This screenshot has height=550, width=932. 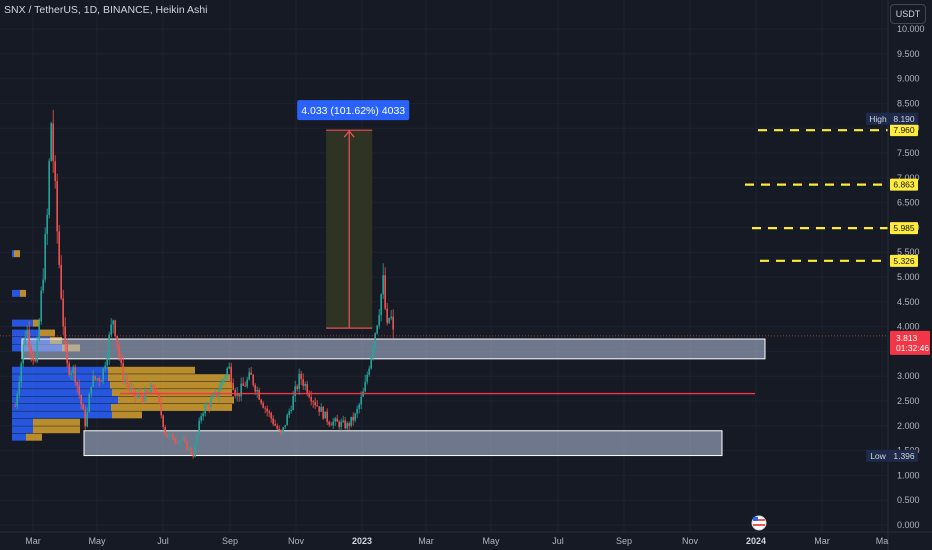 I want to click on x-tick-label: Ma, so click(x=882, y=541).